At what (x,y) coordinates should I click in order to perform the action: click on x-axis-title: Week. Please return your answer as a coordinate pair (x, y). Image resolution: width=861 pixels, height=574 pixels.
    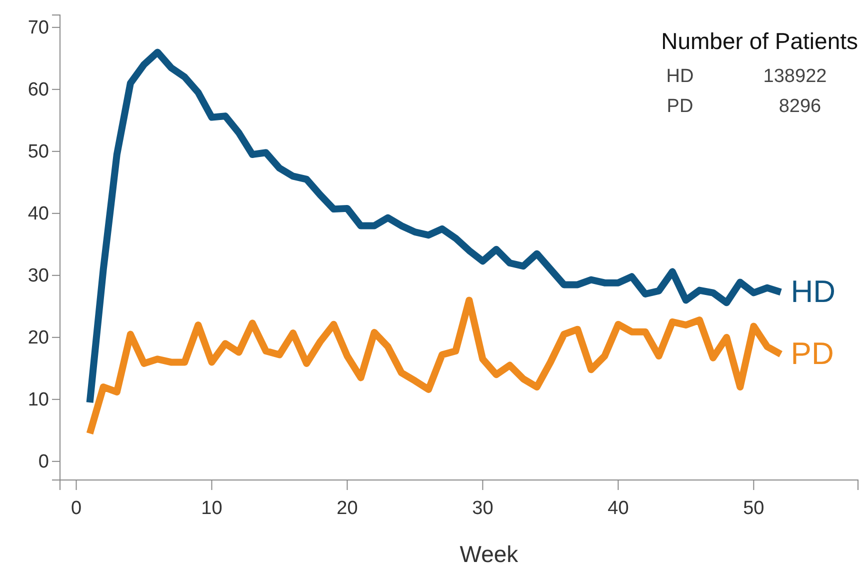
    Looking at the image, I should click on (489, 554).